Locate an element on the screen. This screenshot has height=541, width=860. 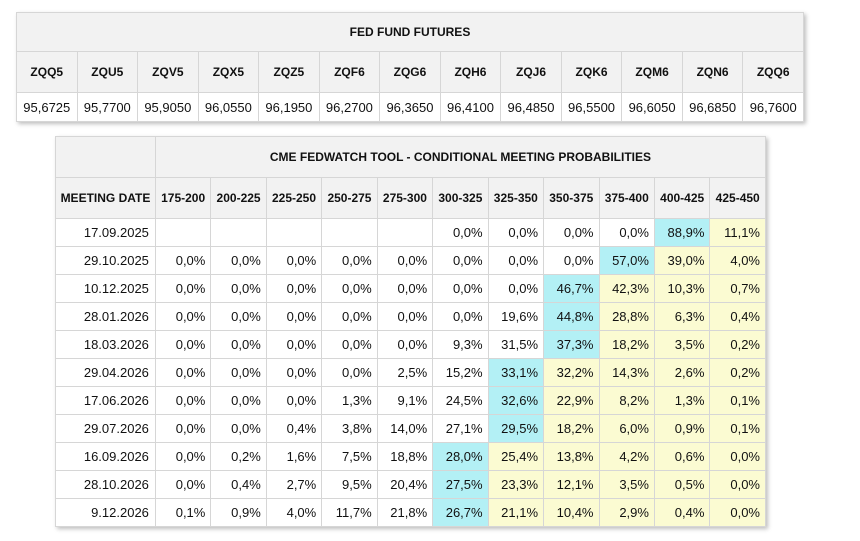
meeting-date: 17.09.2025 is located at coordinates (105, 232).